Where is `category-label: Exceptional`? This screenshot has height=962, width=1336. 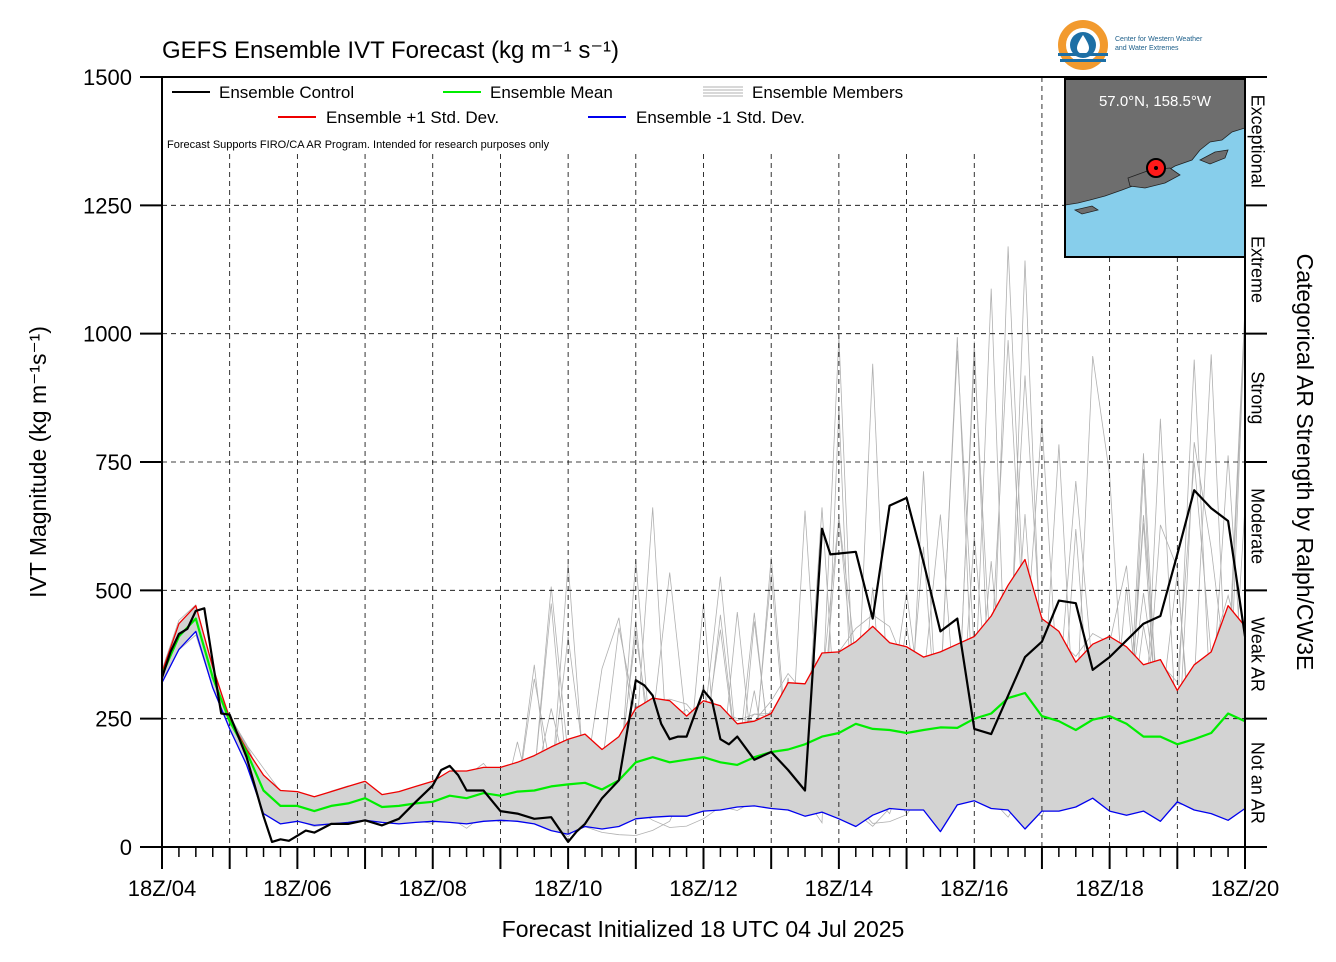 category-label: Exceptional is located at coordinates (1257, 141).